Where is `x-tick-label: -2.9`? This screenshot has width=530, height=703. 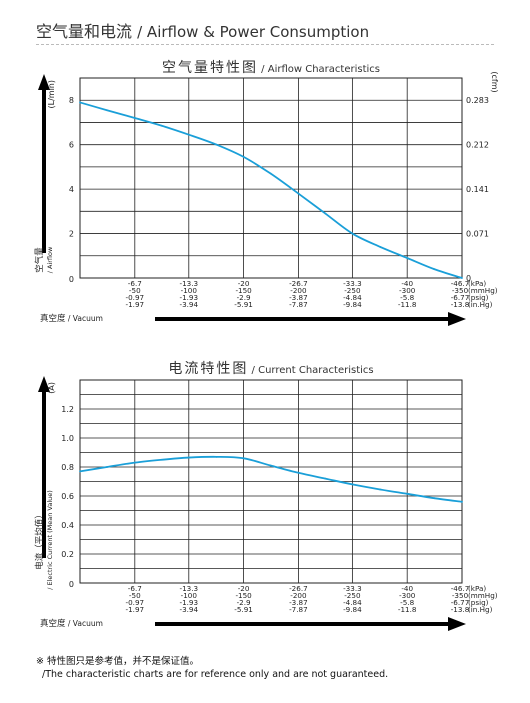
x-tick-label: -2.9 is located at coordinates (244, 602).